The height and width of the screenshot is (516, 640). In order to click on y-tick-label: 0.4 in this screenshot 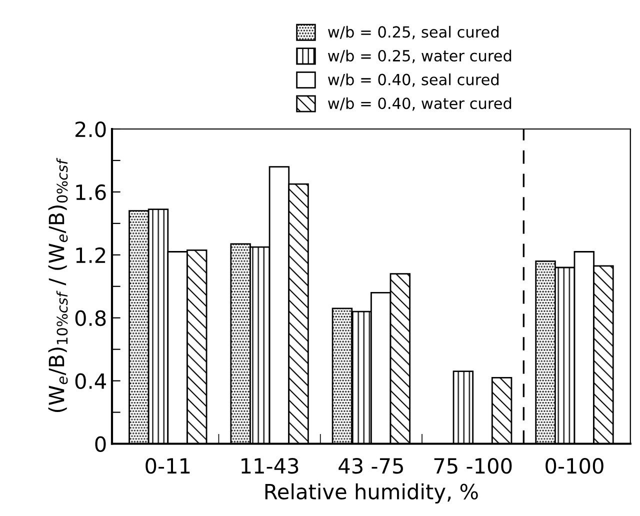, I will do `click(90, 381)`.